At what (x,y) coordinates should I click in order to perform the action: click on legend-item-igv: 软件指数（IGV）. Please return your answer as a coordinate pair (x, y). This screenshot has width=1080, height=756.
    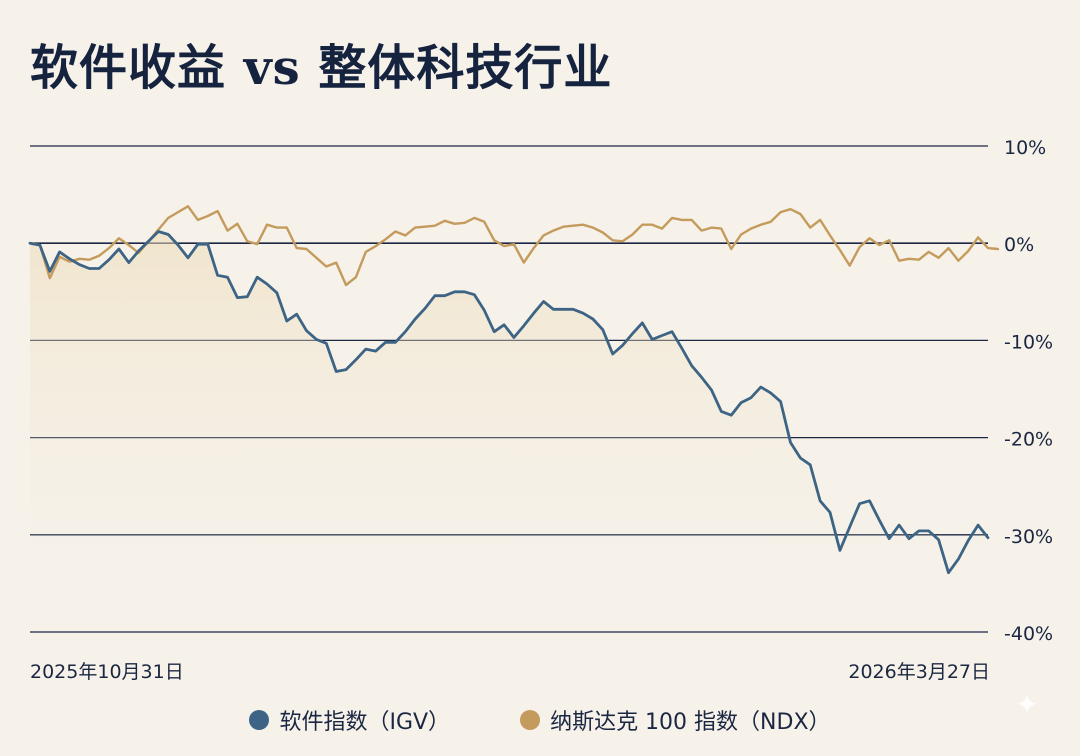
    Looking at the image, I should click on (349, 720).